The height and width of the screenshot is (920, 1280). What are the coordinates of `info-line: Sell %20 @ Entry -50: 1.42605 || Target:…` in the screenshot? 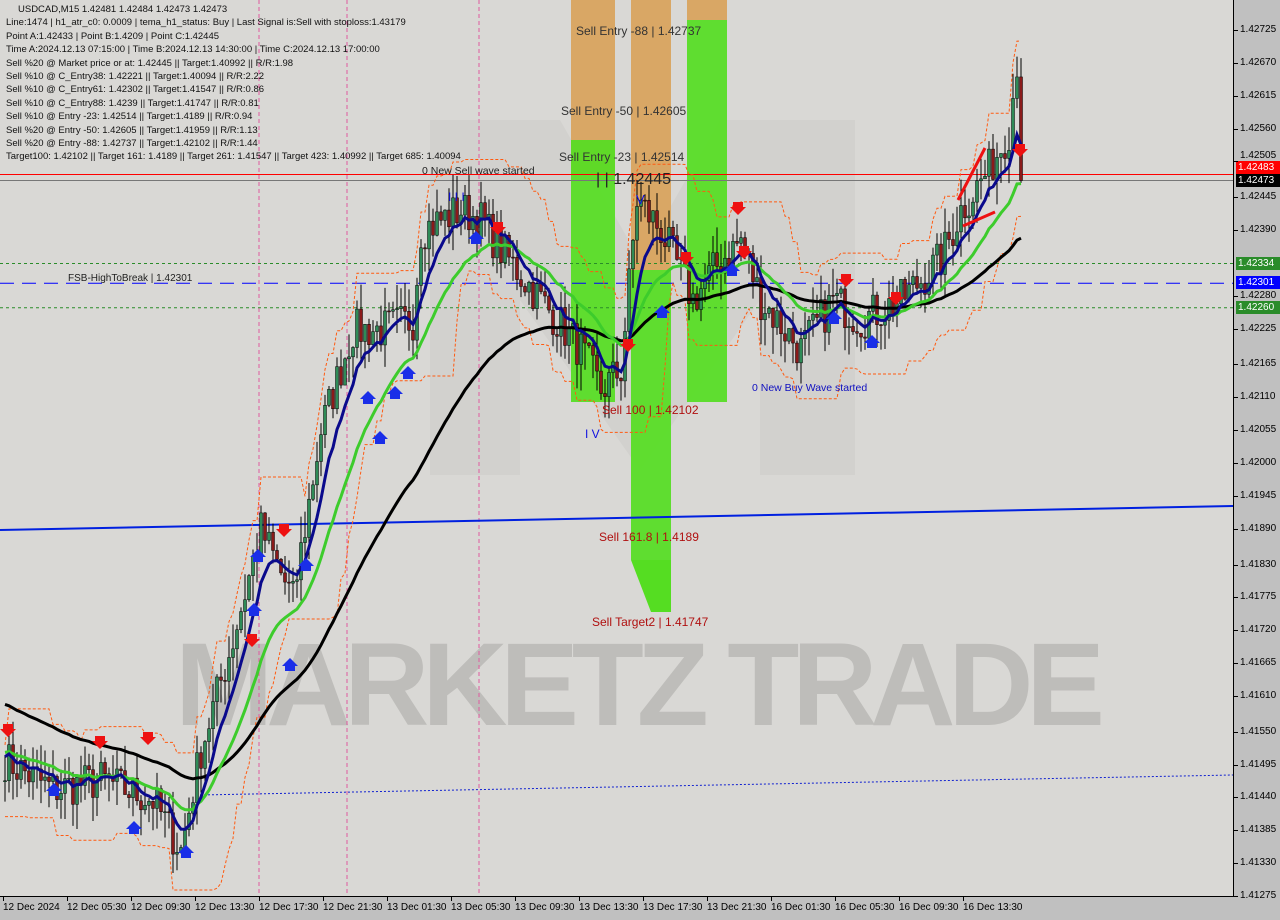 It's located at (132, 130).